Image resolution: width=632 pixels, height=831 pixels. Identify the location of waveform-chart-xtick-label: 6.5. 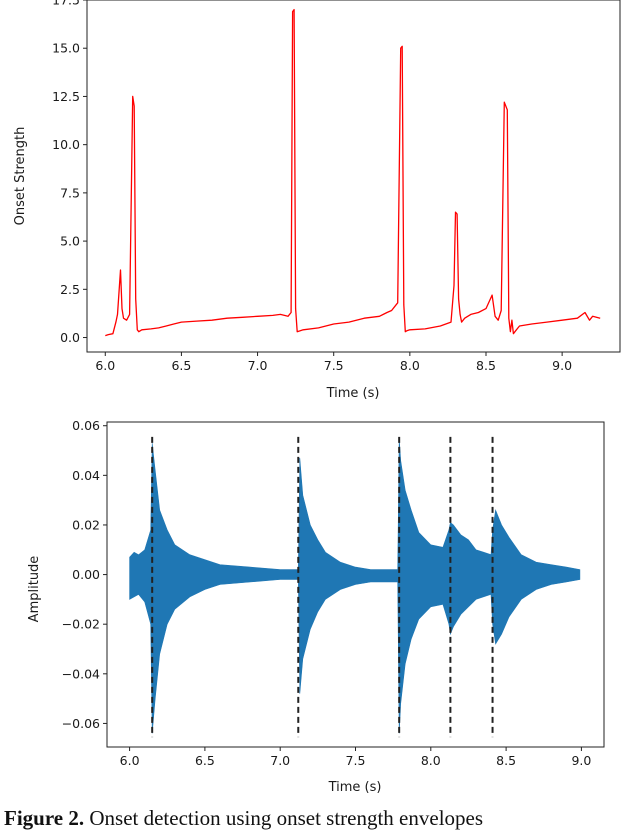
(205, 760).